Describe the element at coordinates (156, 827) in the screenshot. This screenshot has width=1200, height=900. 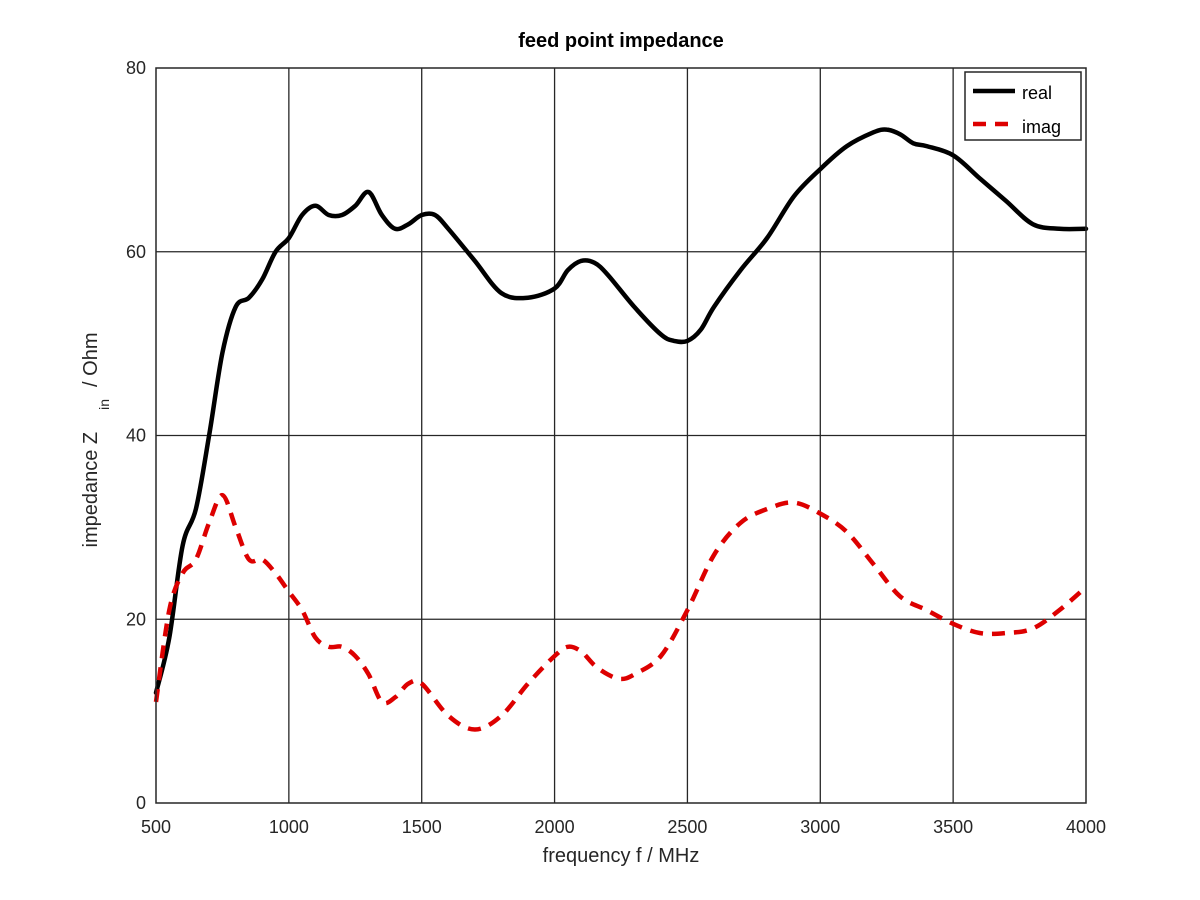
I see `x-tick-label: 500` at that location.